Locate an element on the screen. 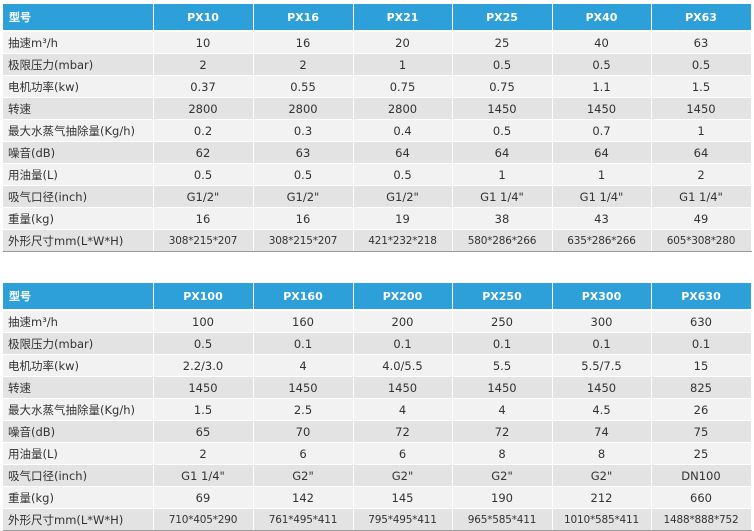  model-header: PX250 is located at coordinates (502, 297).